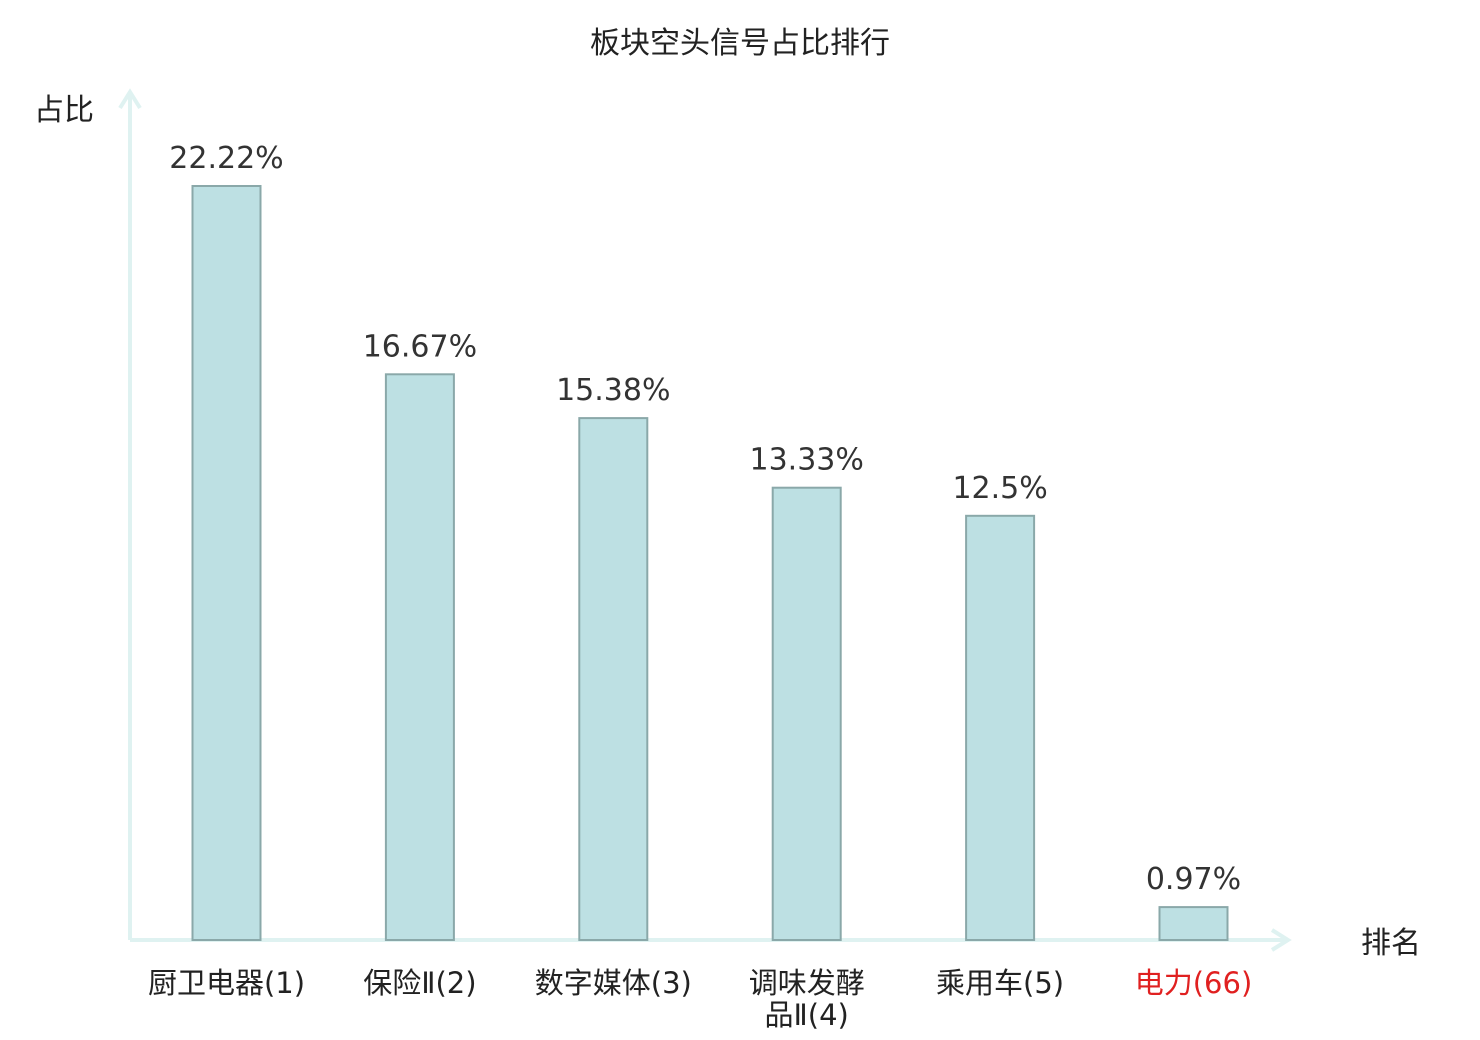  What do you see at coordinates (1391, 943) in the screenshot?
I see `x-axis-label: 排名` at bounding box center [1391, 943].